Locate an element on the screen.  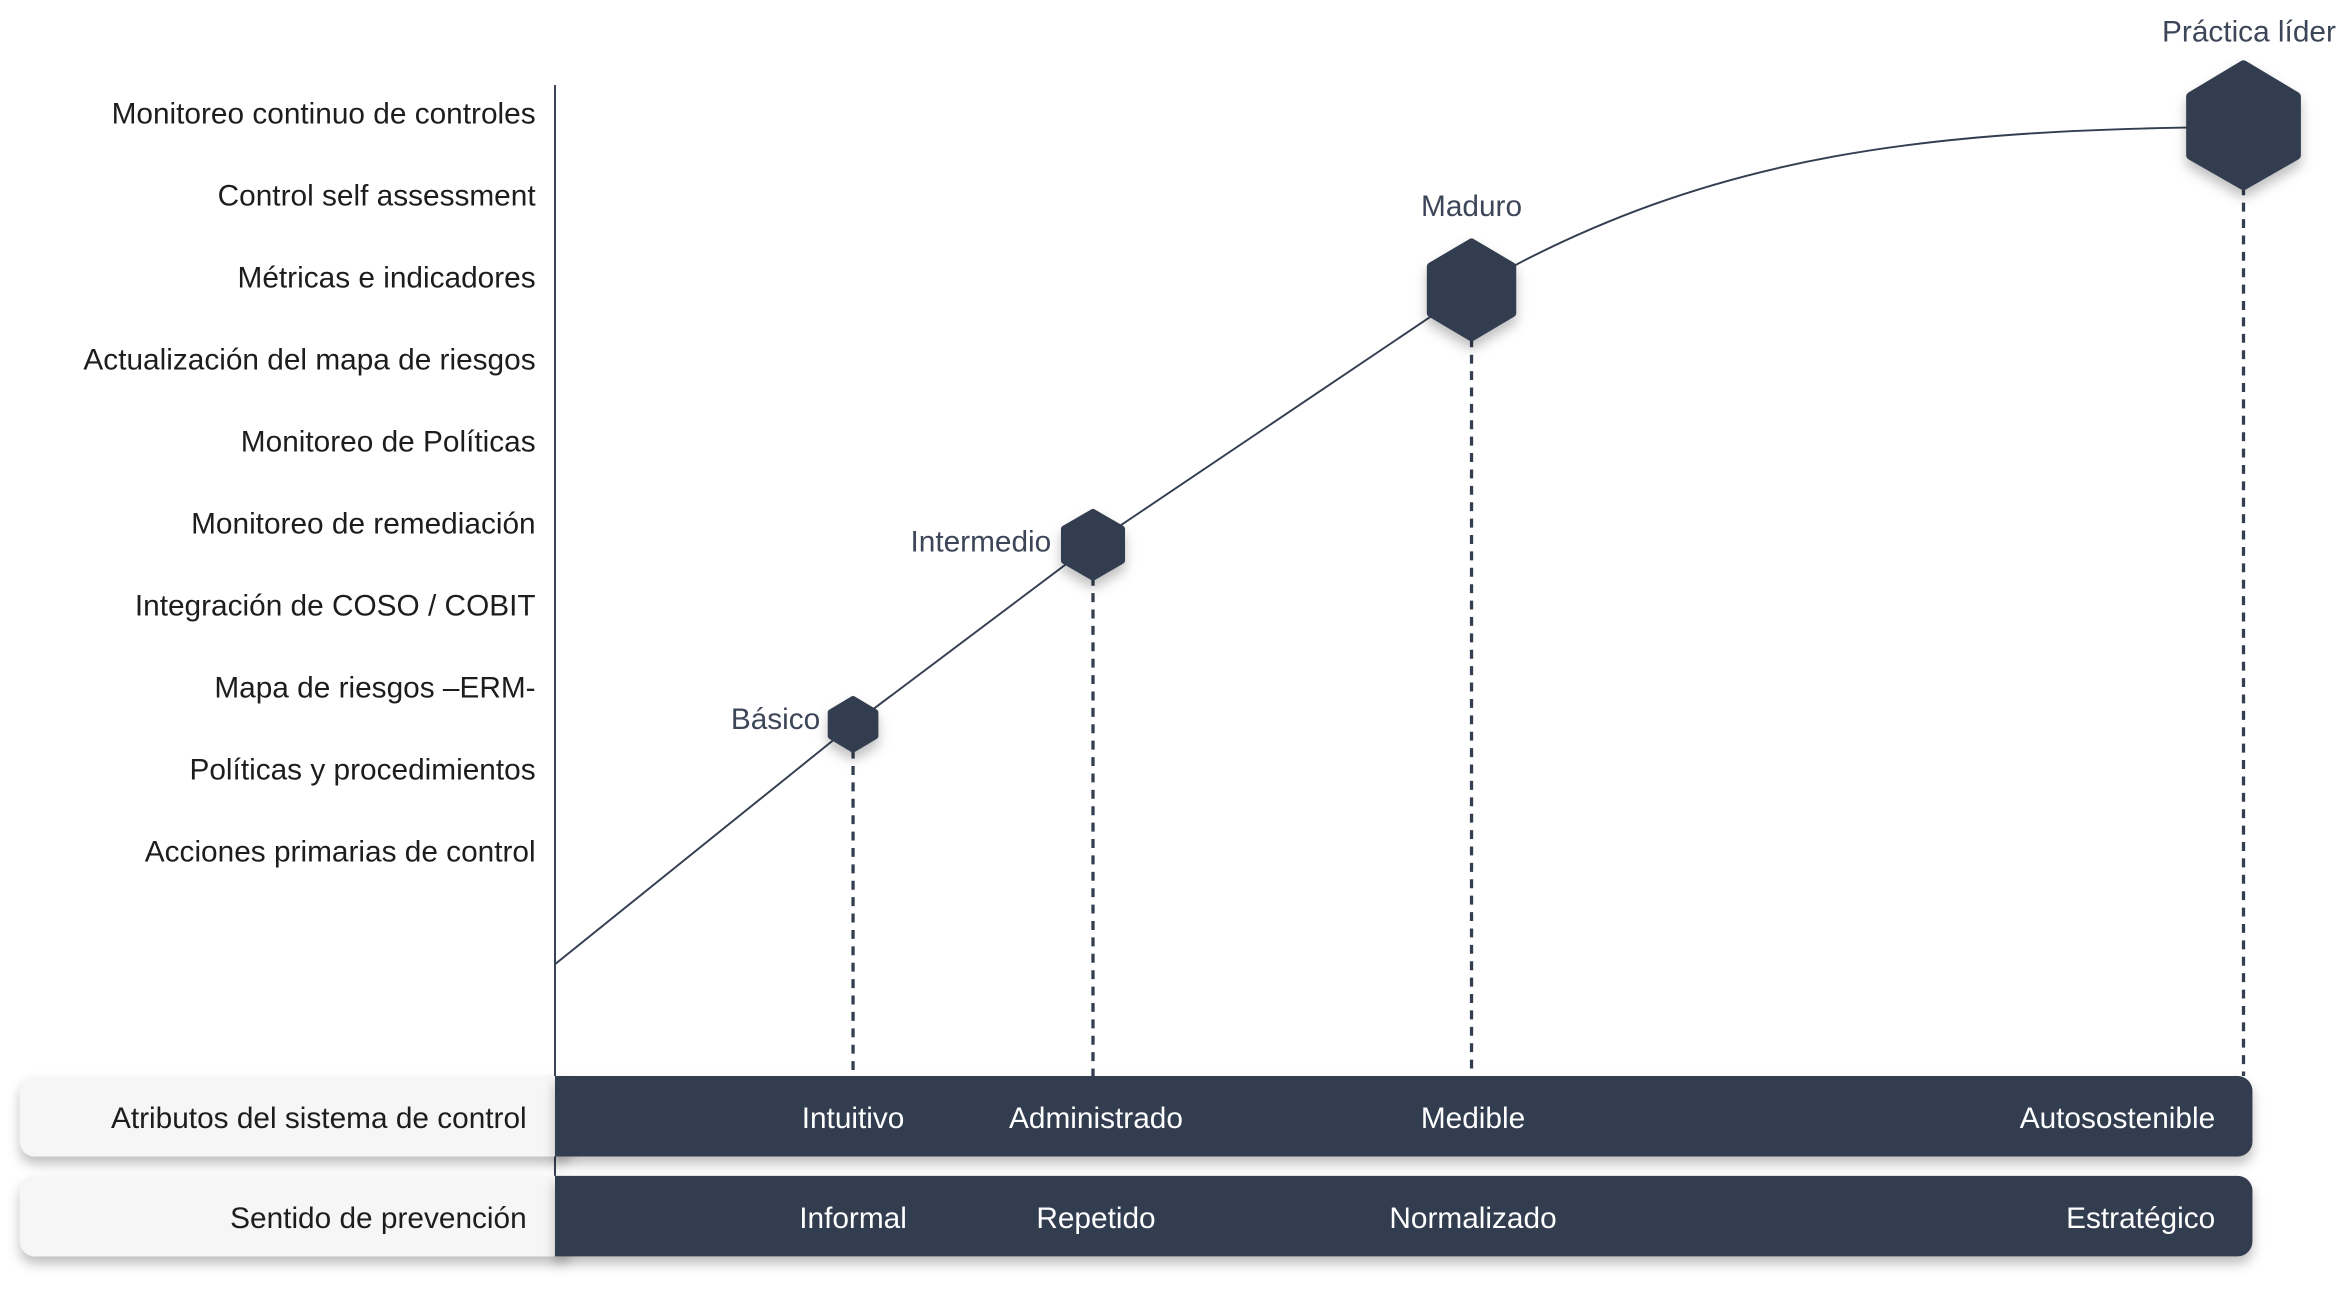
row-value: Repetido is located at coordinates (1095, 1218).